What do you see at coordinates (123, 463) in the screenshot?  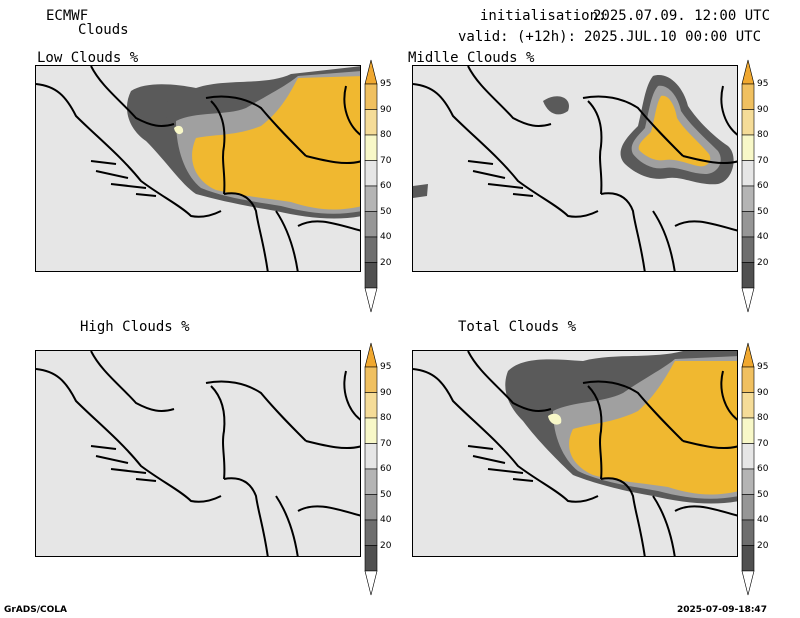 I see `high-coast-islands` at bounding box center [123, 463].